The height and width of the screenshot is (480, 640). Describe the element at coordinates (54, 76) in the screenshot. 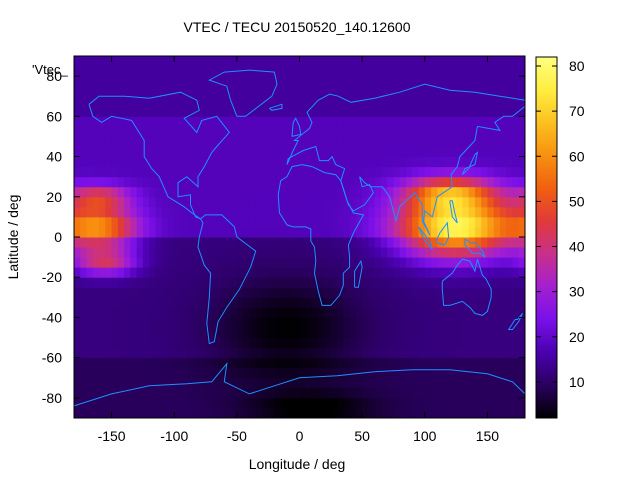

I see `y-tick-label: 80` at that location.